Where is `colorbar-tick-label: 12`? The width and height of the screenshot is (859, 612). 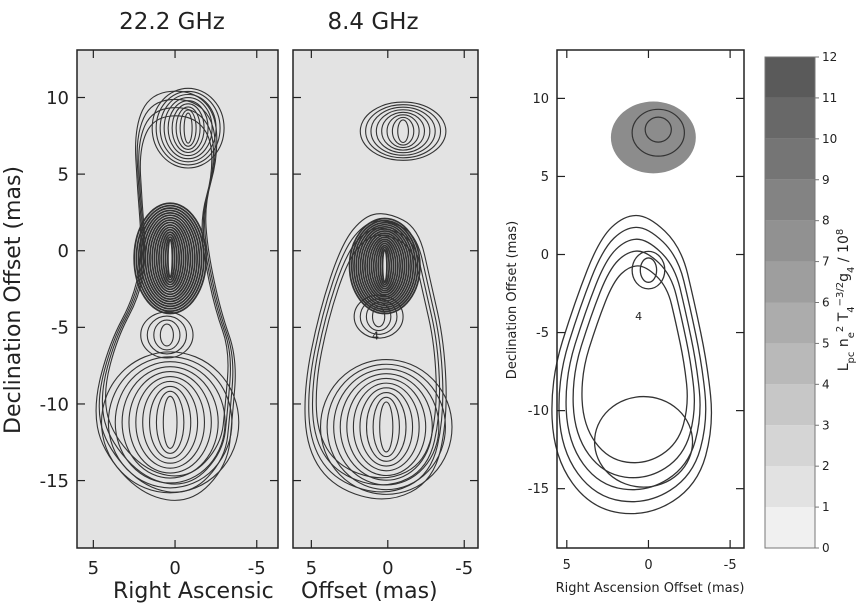 colorbar-tick-label: 12 is located at coordinates (829, 57).